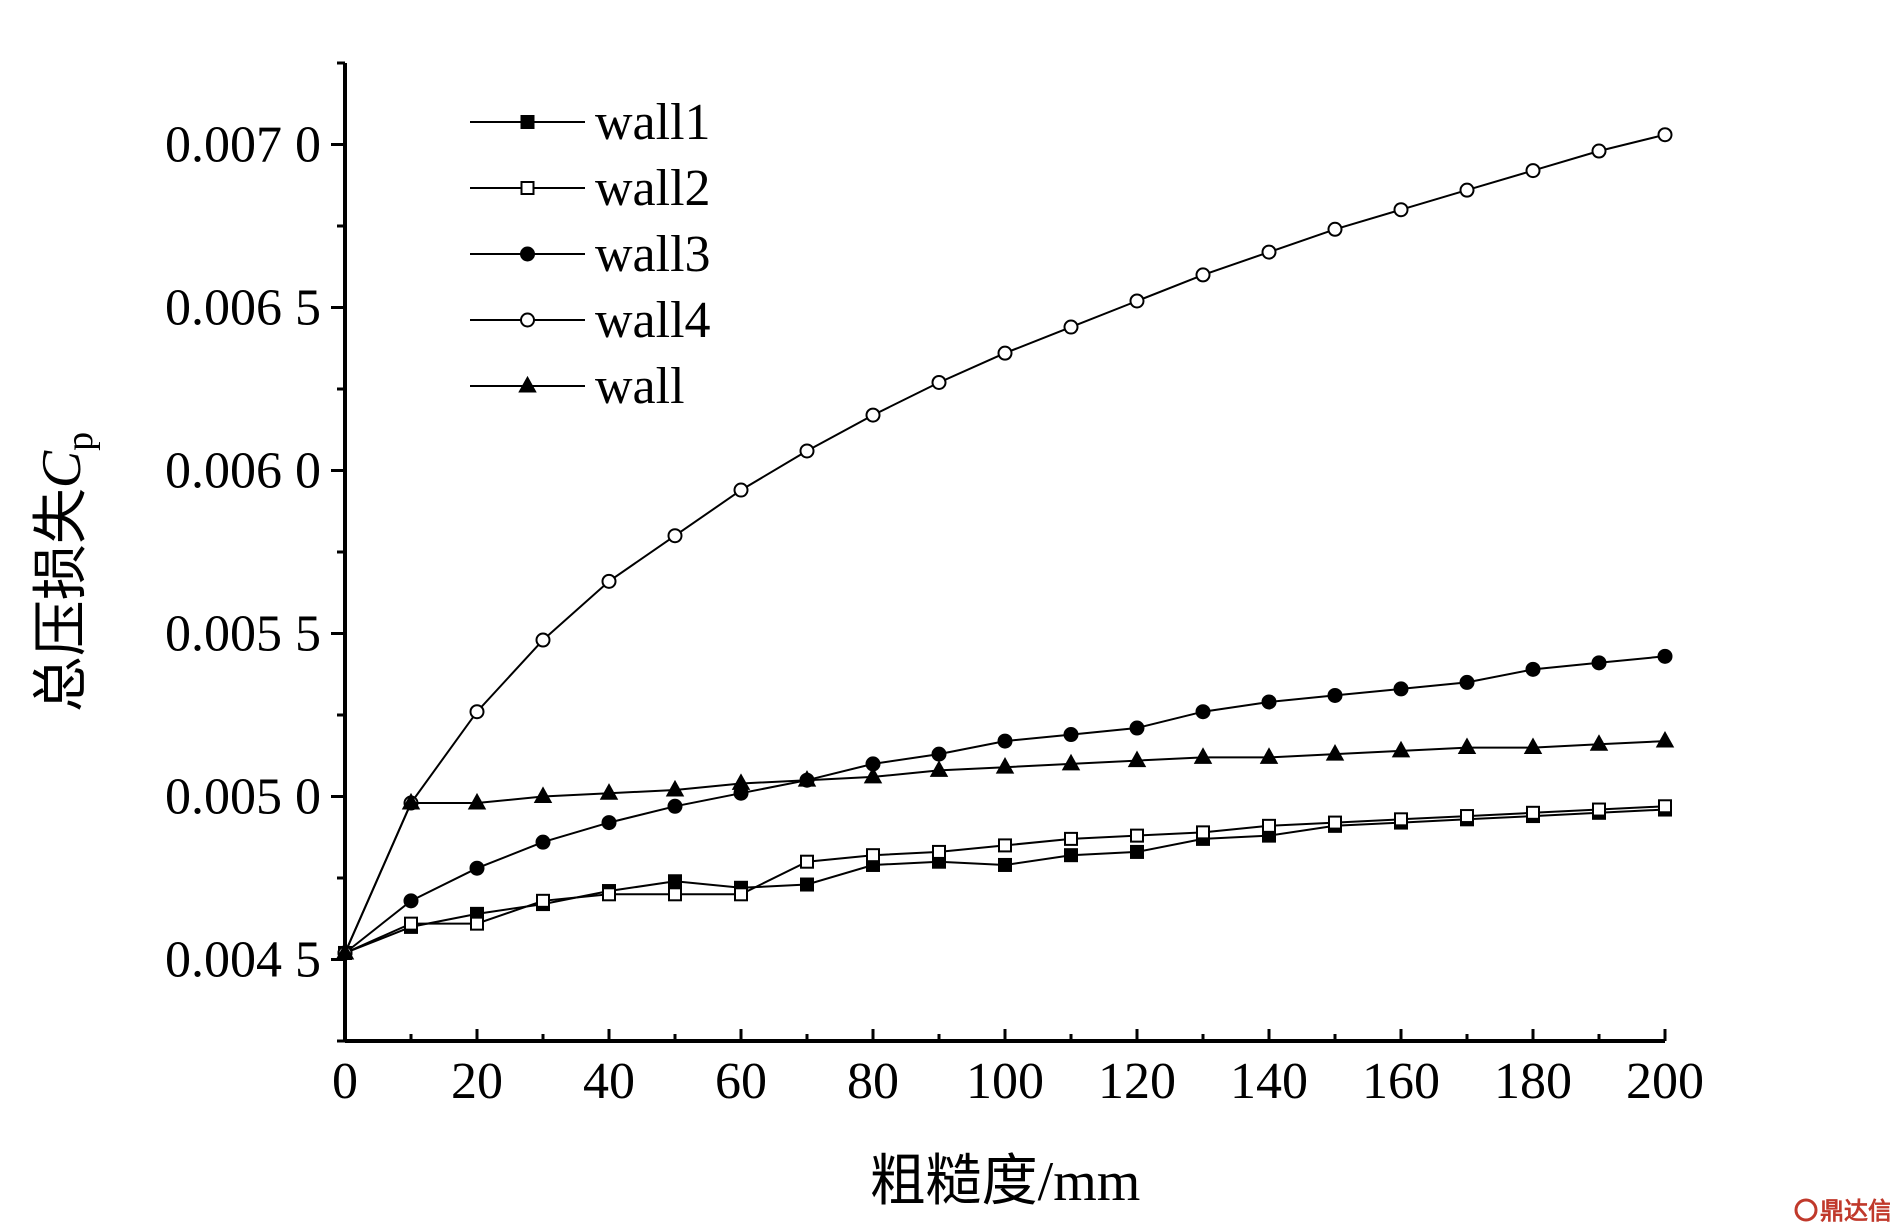  What do you see at coordinates (243, 145) in the screenshot?
I see `y-tick-label: 0.007 0` at bounding box center [243, 145].